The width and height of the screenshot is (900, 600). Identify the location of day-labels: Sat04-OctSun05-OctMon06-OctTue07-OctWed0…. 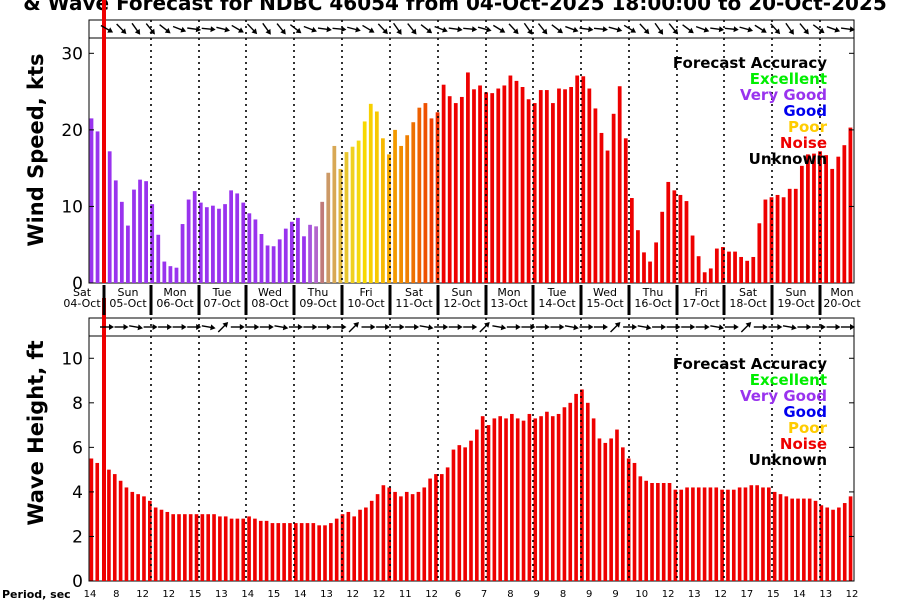
(462, 300).